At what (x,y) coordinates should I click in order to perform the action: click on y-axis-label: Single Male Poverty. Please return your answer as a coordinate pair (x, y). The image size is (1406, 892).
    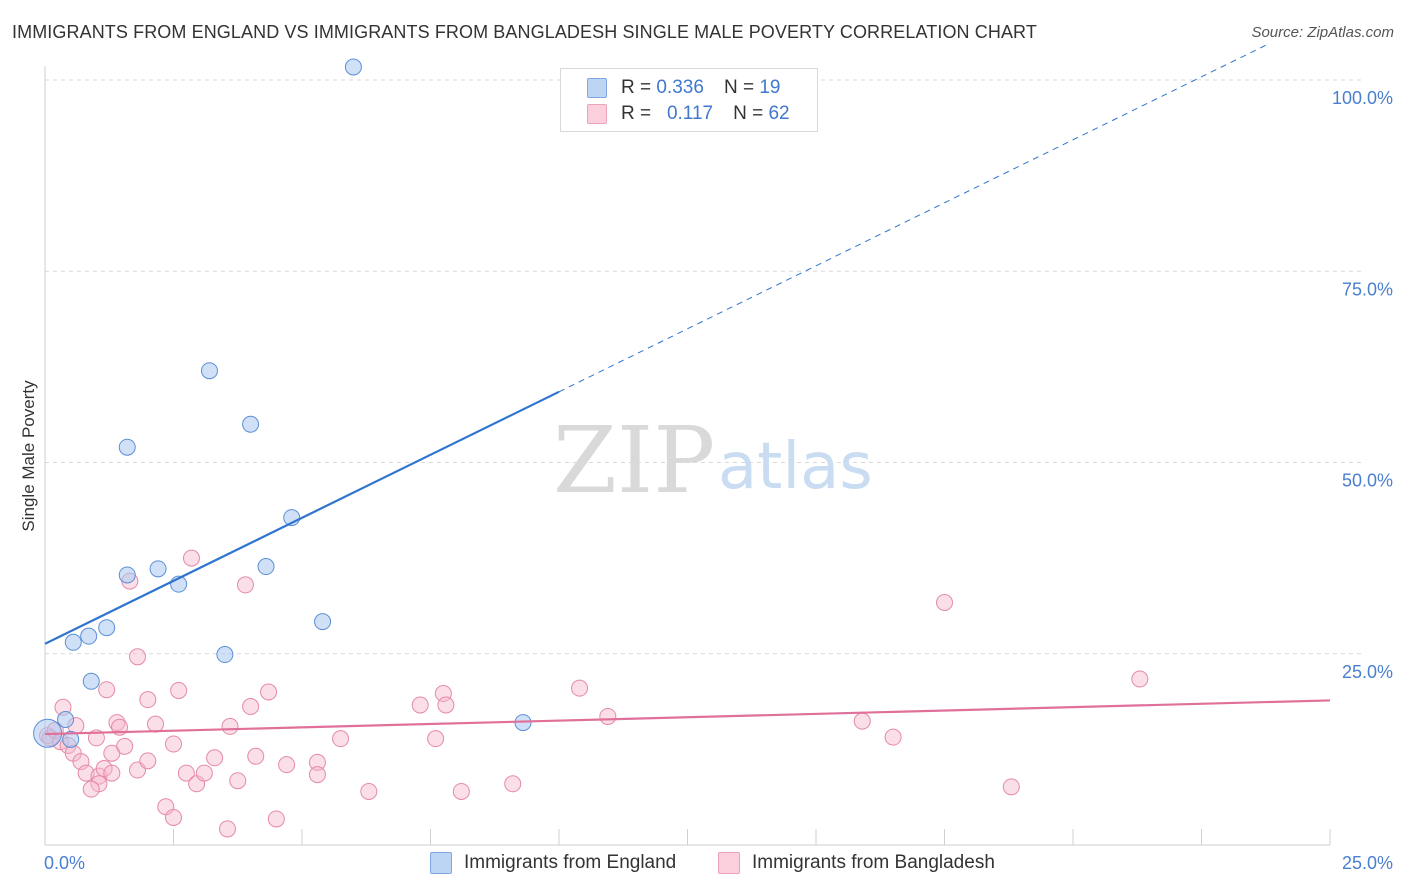
    Looking at the image, I should click on (28, 456).